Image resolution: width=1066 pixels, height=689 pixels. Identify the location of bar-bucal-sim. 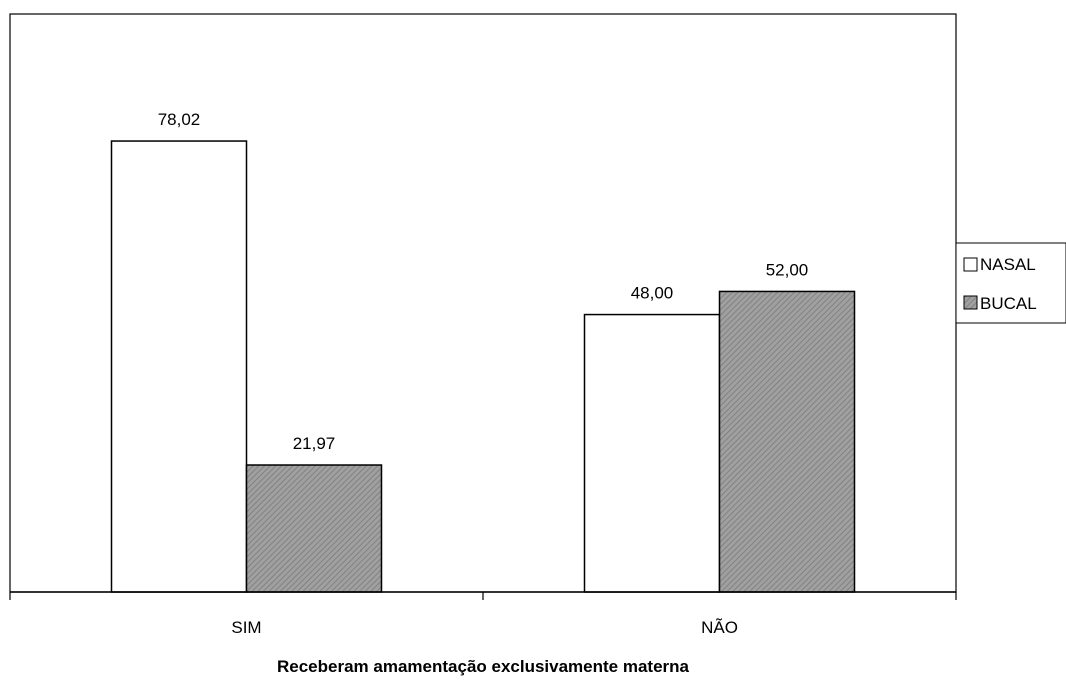
(314, 528).